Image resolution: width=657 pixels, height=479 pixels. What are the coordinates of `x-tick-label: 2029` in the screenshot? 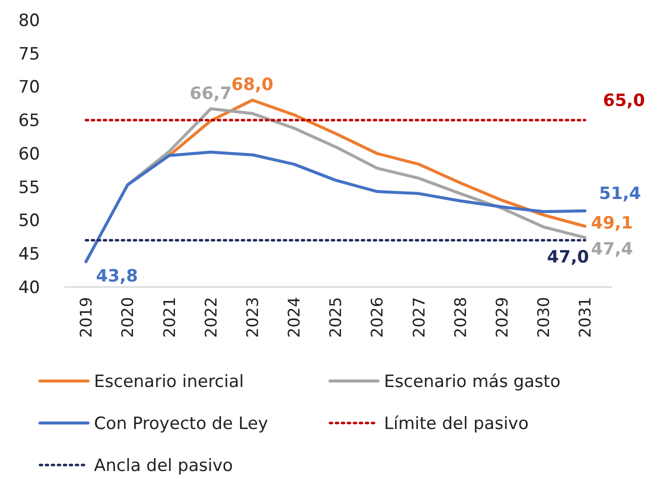 It's located at (502, 317).